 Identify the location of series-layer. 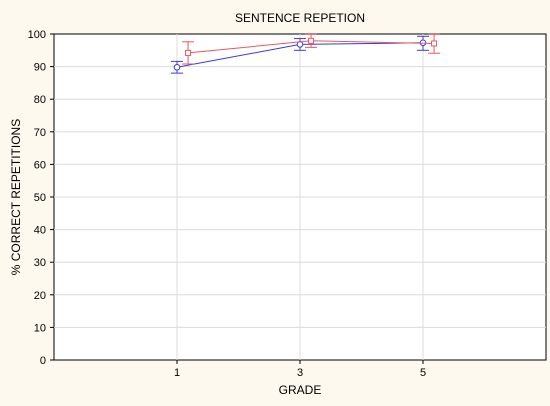
(306, 53).